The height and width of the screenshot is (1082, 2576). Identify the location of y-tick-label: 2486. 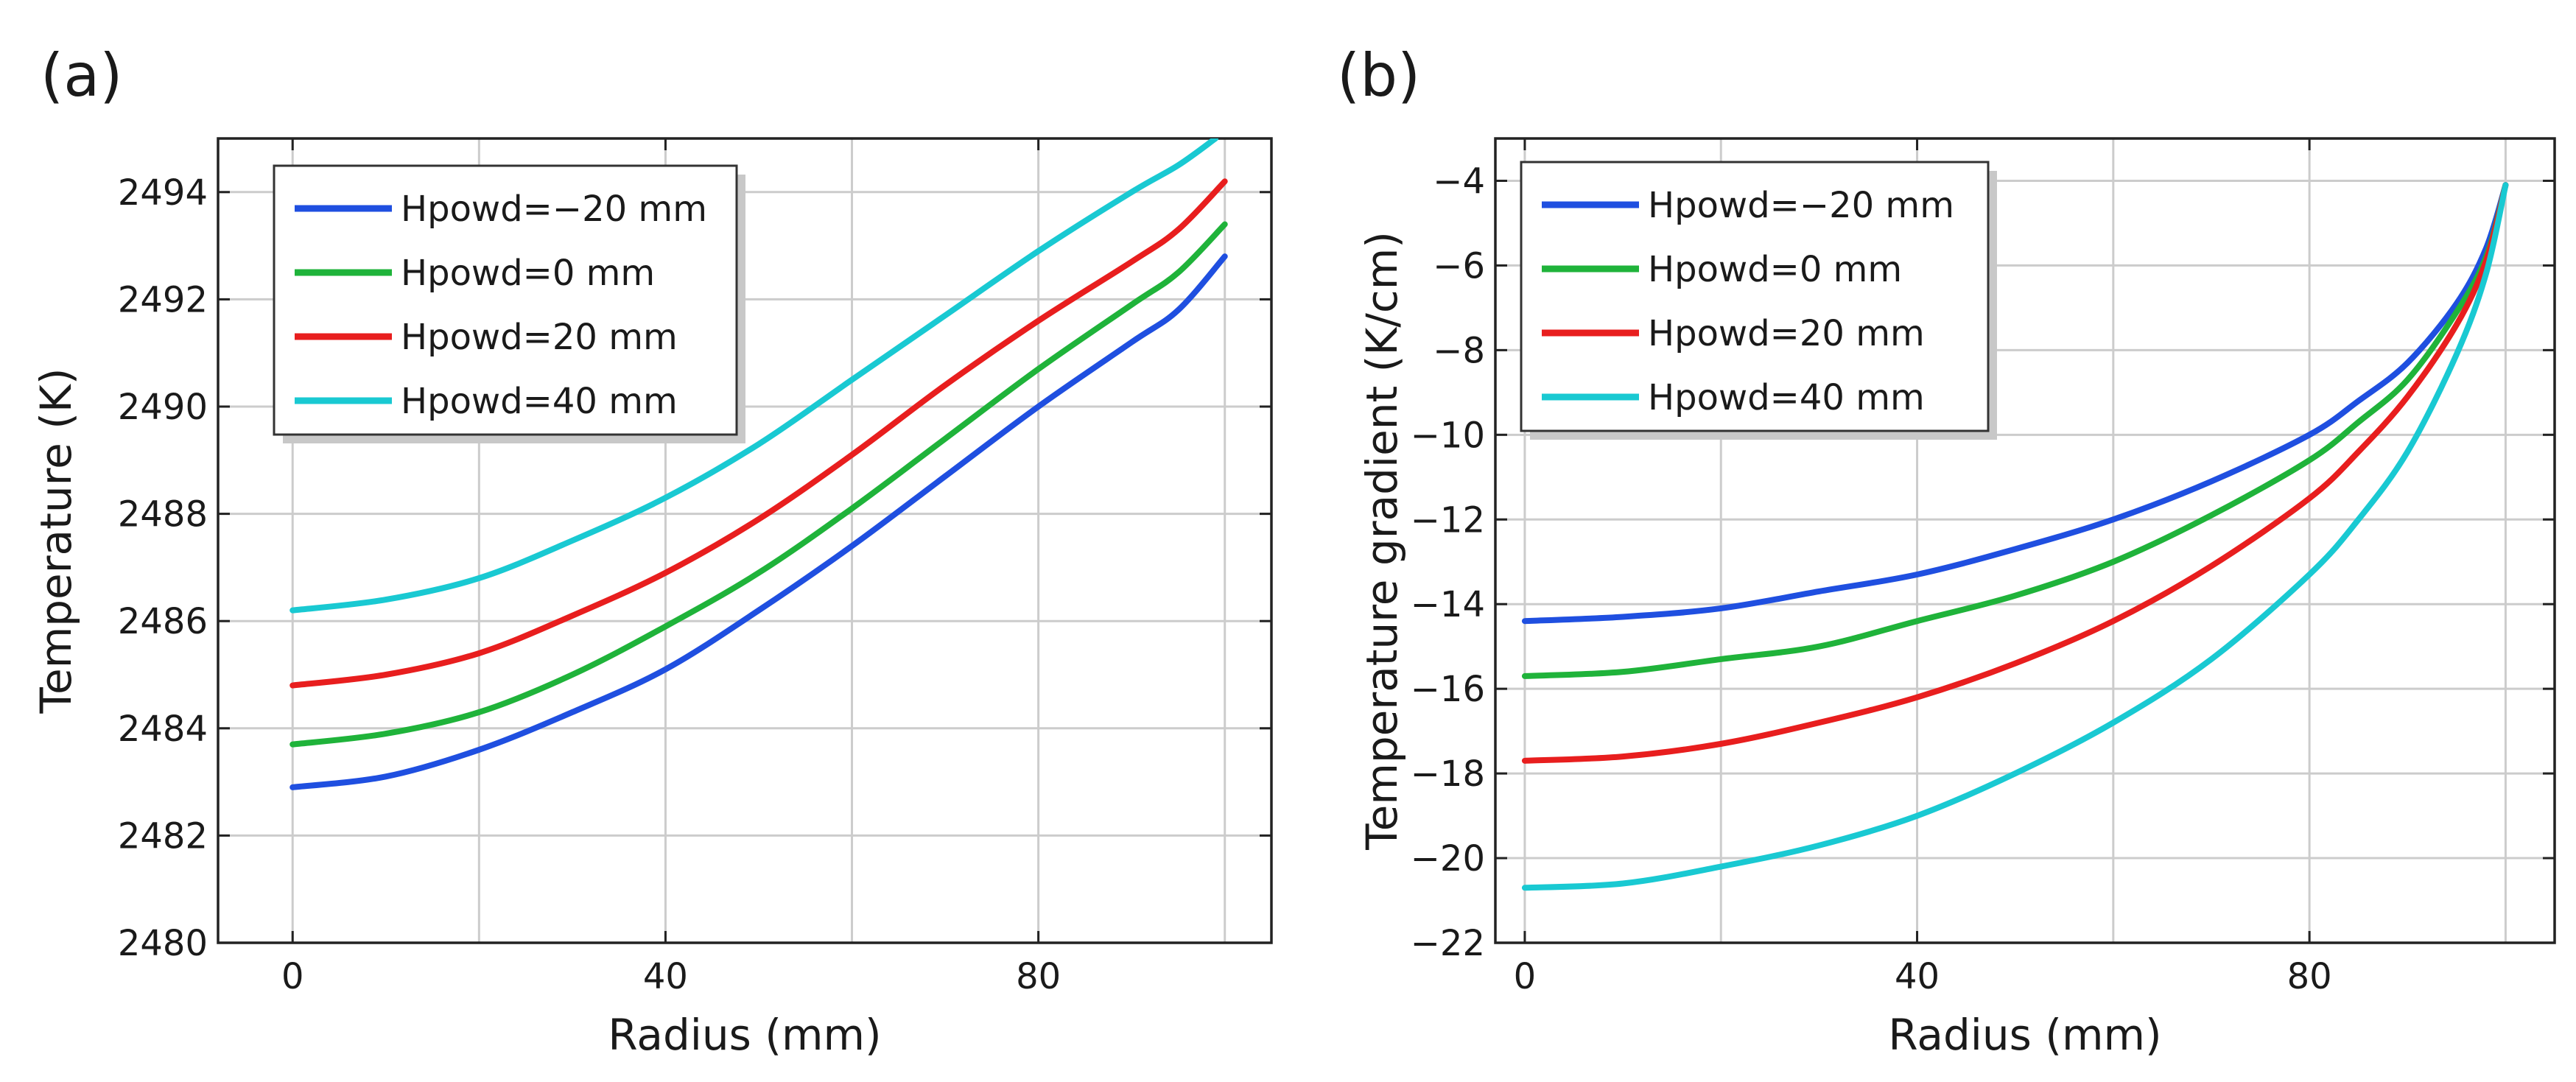
(163, 622).